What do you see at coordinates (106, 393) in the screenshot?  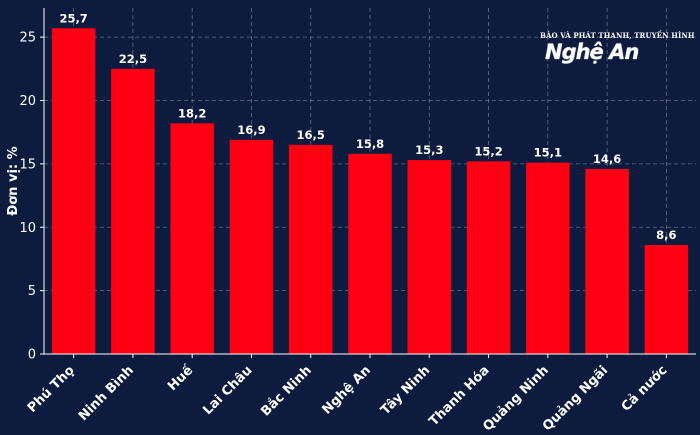 I see `x-tick-label: Ninh Bình` at bounding box center [106, 393].